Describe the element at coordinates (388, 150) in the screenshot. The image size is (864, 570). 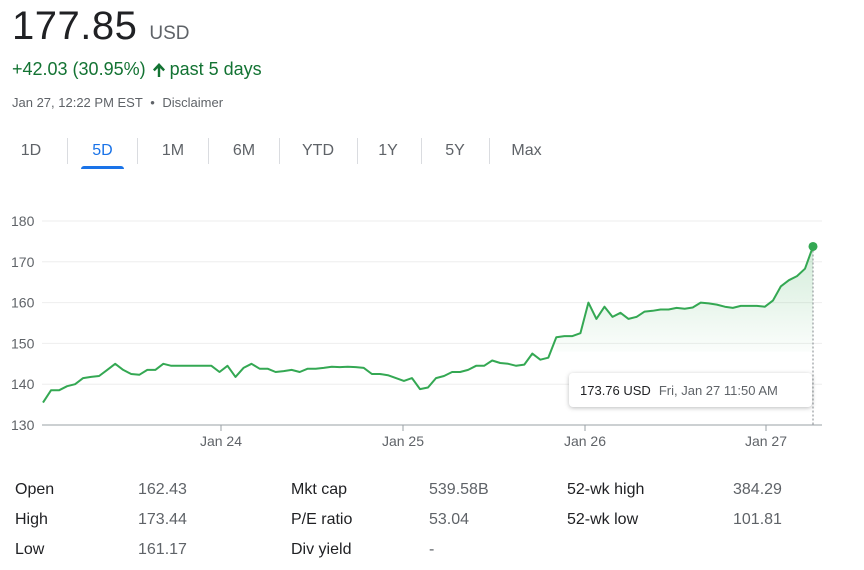
I see `tab-1y: 1Y` at that location.